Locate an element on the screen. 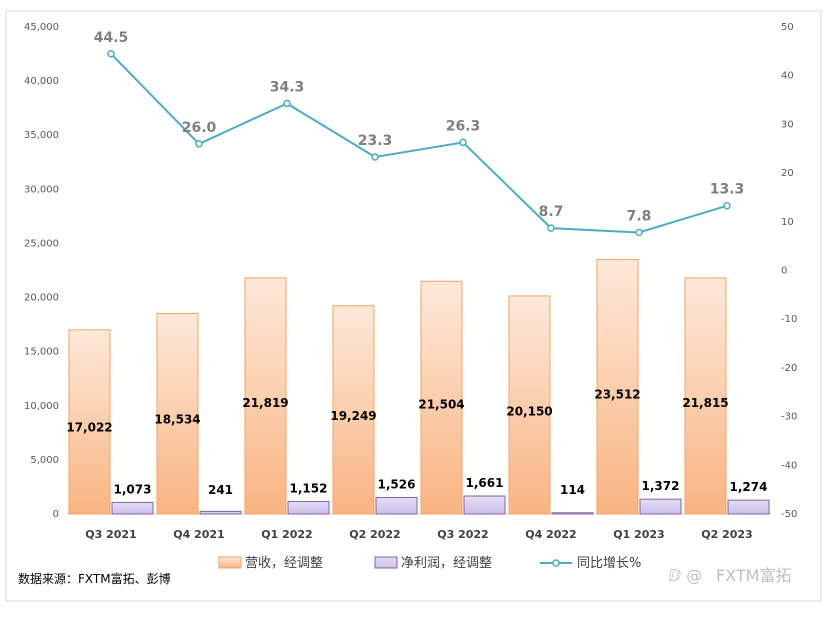 Image resolution: width=829 pixels, height=619 pixels. revenue-bar-label: 18,534 is located at coordinates (177, 420).